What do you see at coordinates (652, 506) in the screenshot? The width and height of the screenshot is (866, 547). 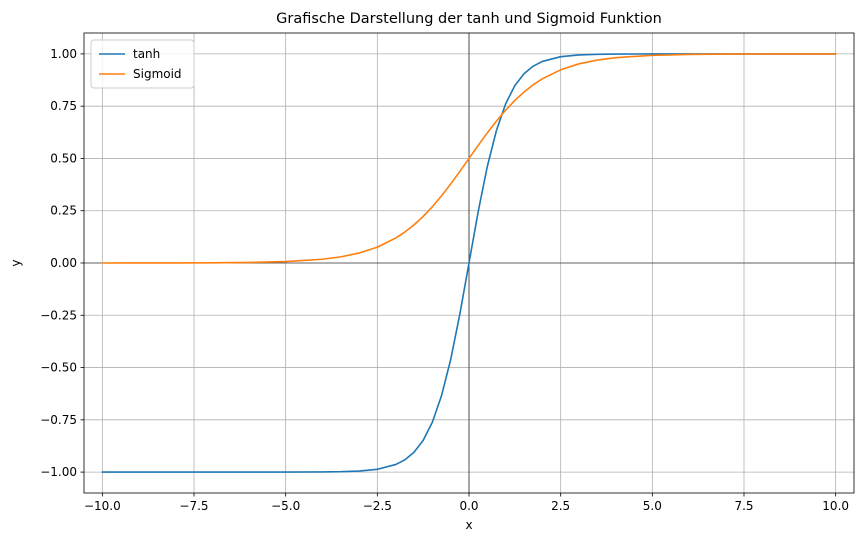 I see `x-tick-label: 5.0` at bounding box center [652, 506].